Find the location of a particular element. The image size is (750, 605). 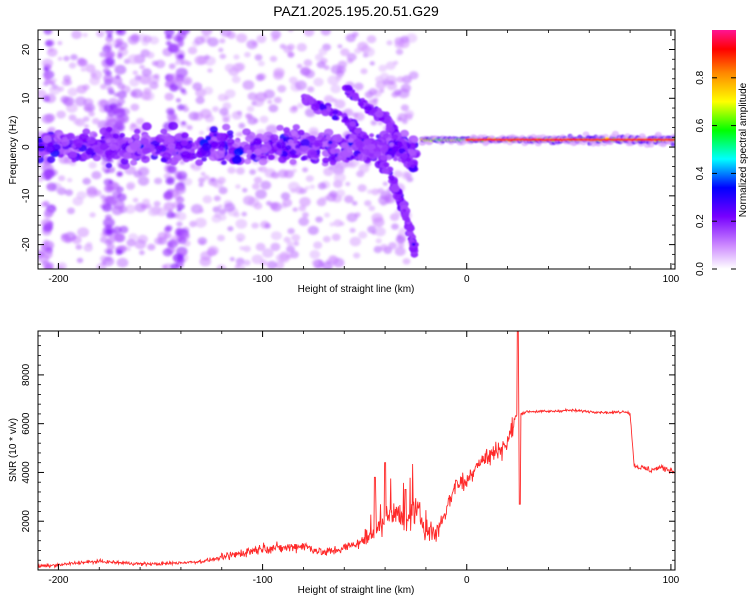

snr-ytick-label: 6000 is located at coordinates (26, 423).